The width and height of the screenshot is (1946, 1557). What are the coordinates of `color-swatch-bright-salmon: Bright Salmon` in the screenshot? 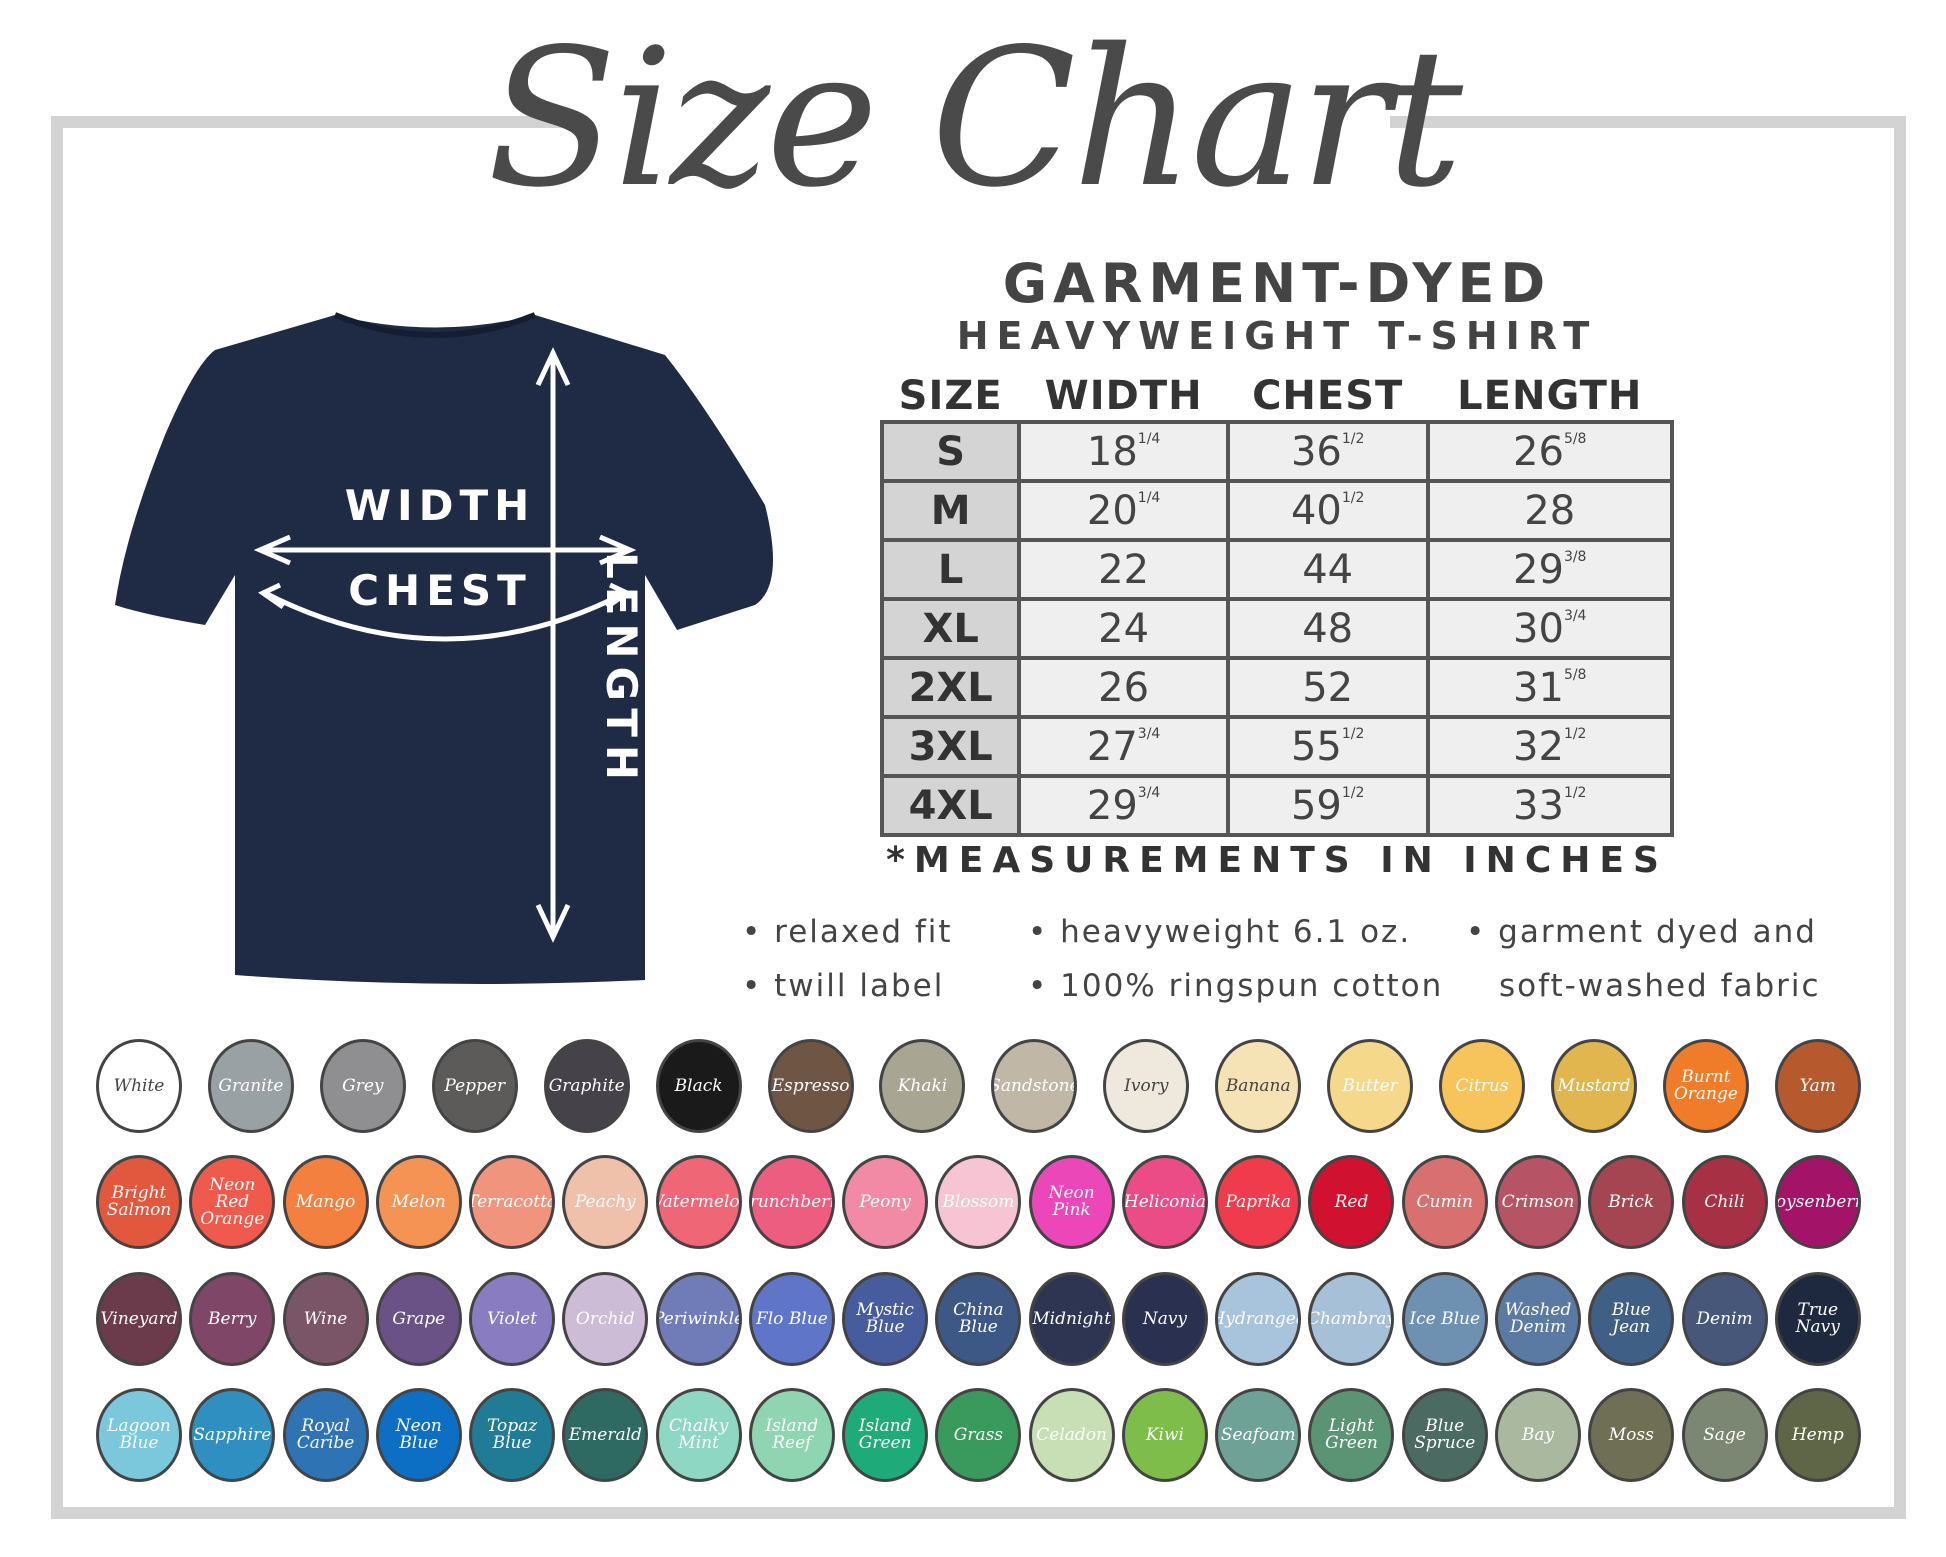 It's located at (139, 1202).